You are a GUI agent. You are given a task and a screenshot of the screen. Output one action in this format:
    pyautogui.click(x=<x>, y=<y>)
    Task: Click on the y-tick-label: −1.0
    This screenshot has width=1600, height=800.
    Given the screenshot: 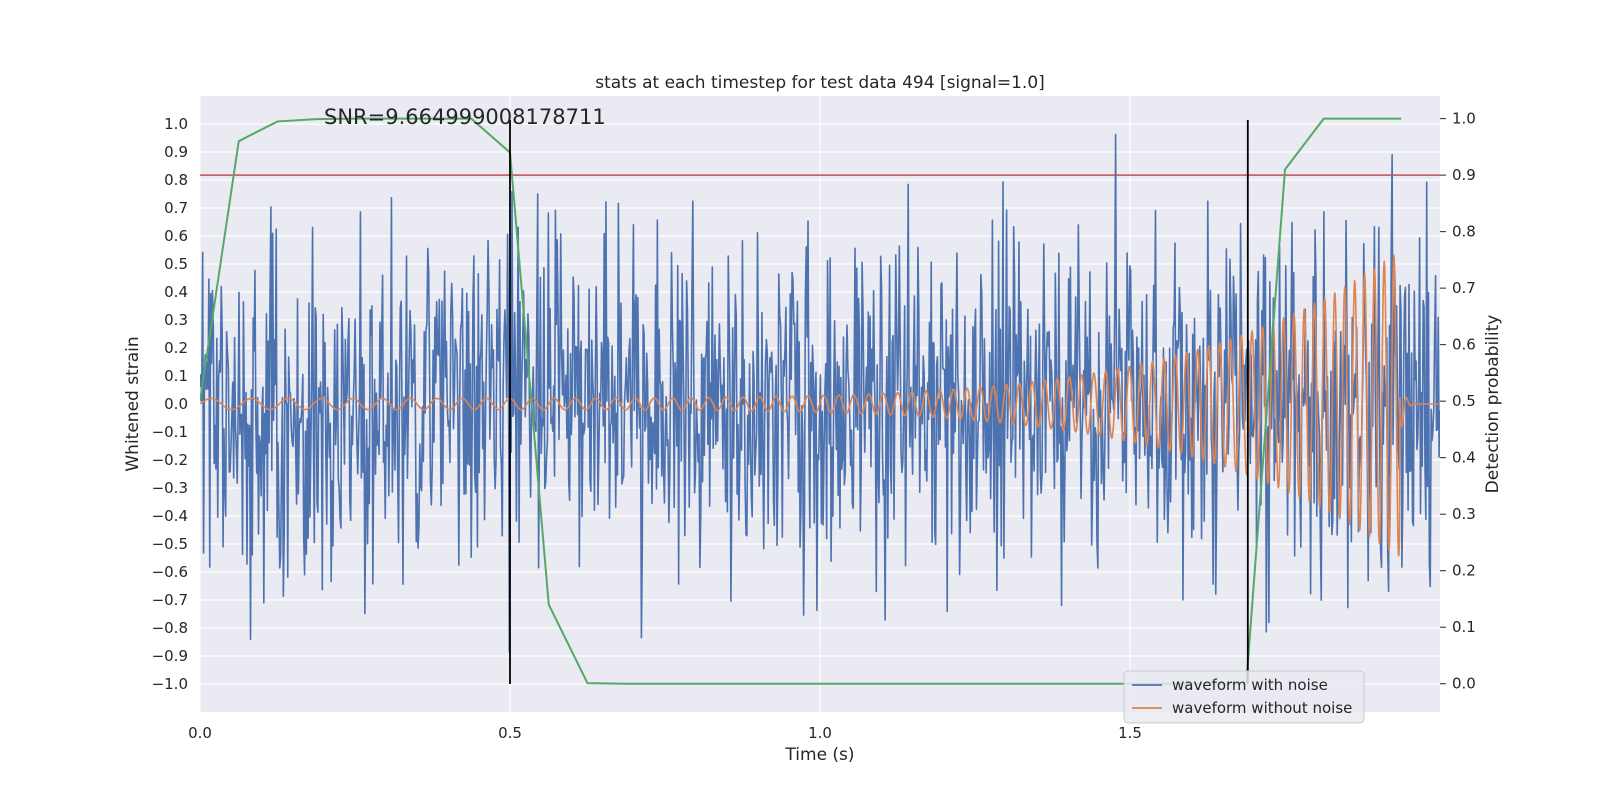 What is the action you would take?
    pyautogui.click(x=170, y=684)
    